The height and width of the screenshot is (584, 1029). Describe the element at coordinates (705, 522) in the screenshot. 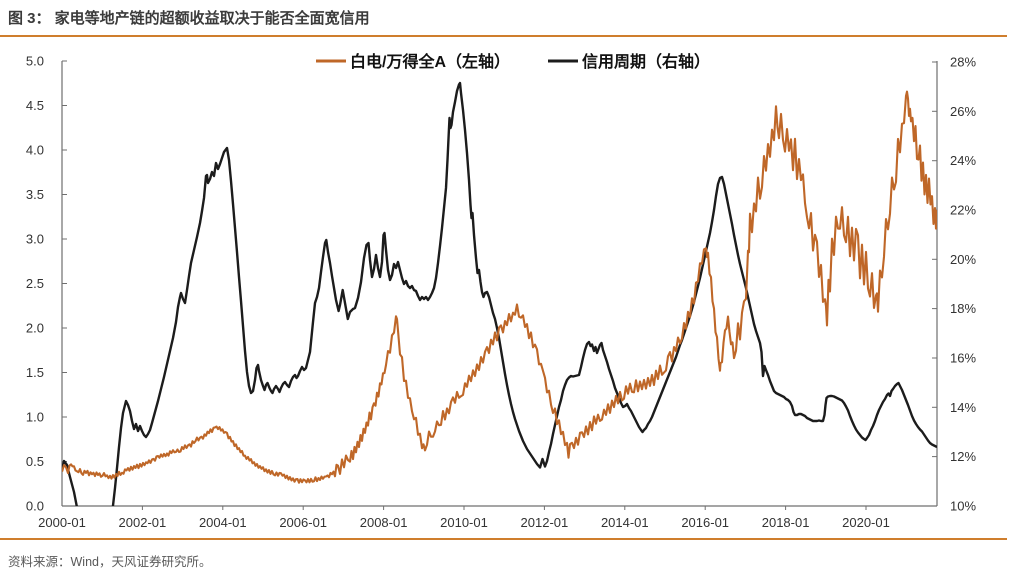

I see `svg-text: 2016-01` at that location.